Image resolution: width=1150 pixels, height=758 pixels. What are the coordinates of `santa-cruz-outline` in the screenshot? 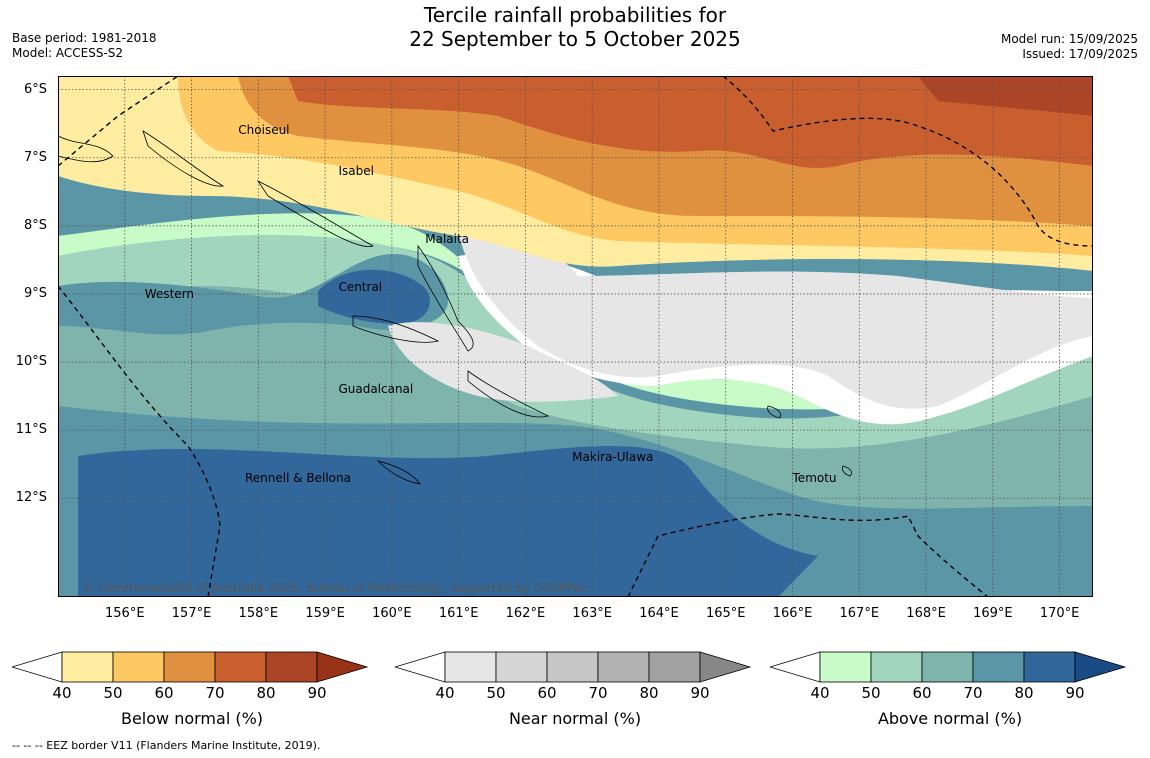 It's located at (774, 412).